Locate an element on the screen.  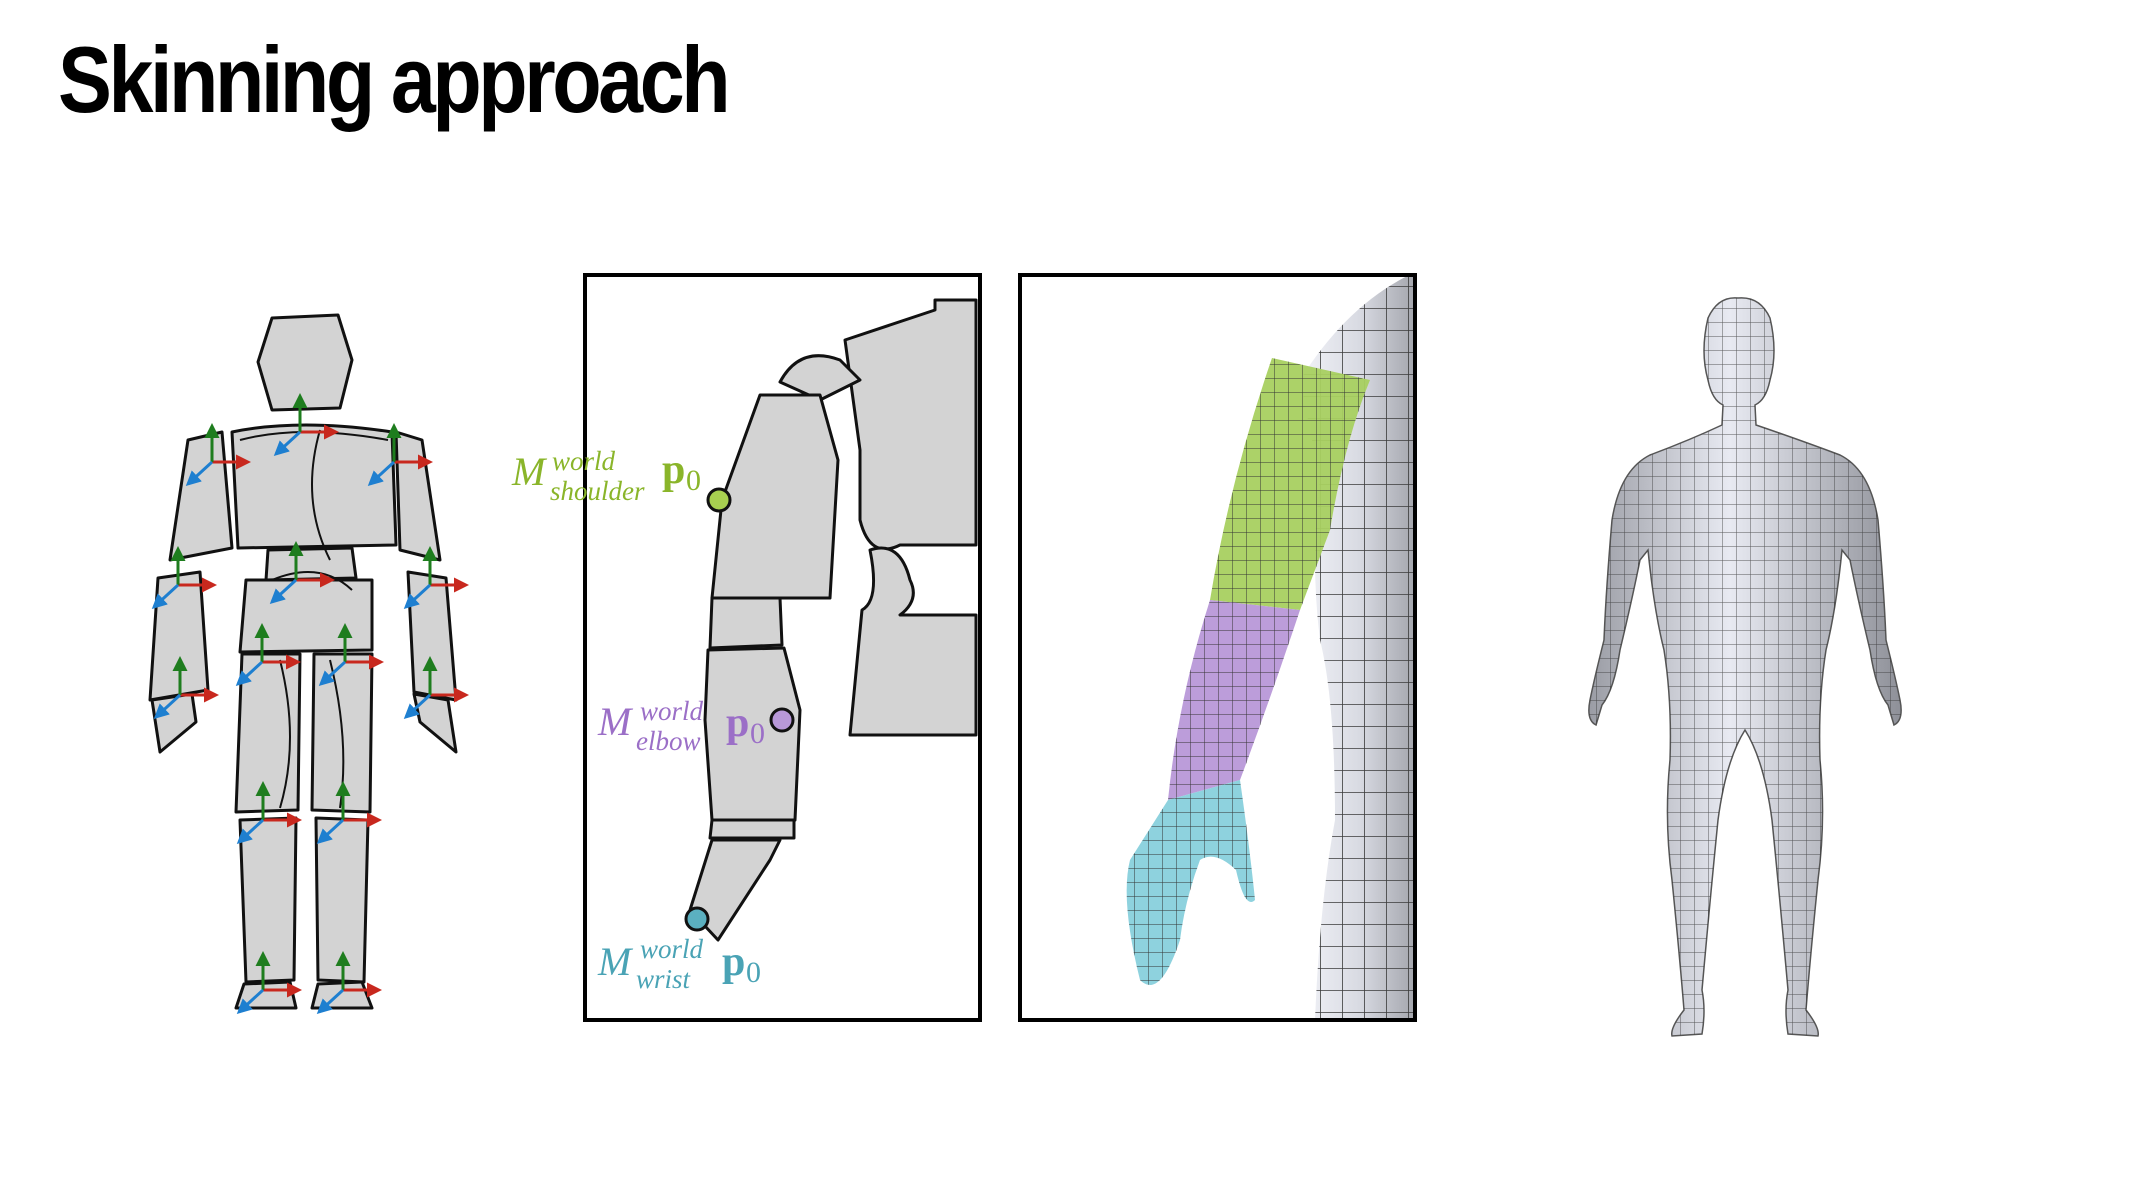
shoulder-label-superscript: world is located at coordinates (584, 461).